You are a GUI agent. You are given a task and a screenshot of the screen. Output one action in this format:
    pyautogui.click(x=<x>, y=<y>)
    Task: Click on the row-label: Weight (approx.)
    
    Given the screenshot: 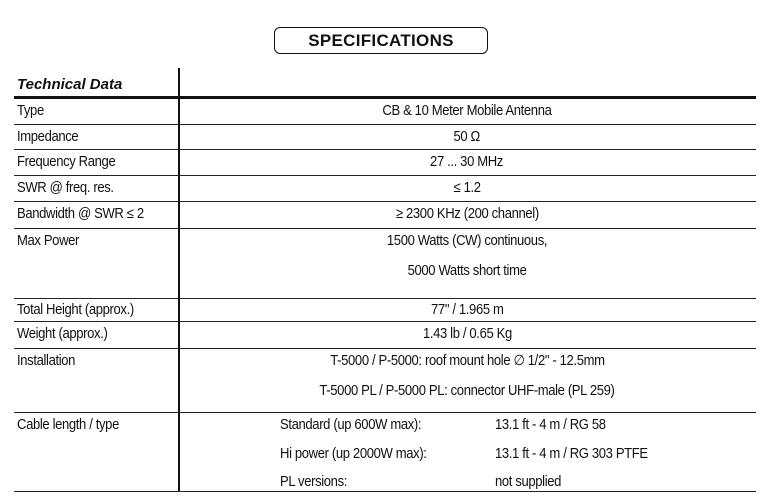 What is the action you would take?
    pyautogui.click(x=62, y=334)
    